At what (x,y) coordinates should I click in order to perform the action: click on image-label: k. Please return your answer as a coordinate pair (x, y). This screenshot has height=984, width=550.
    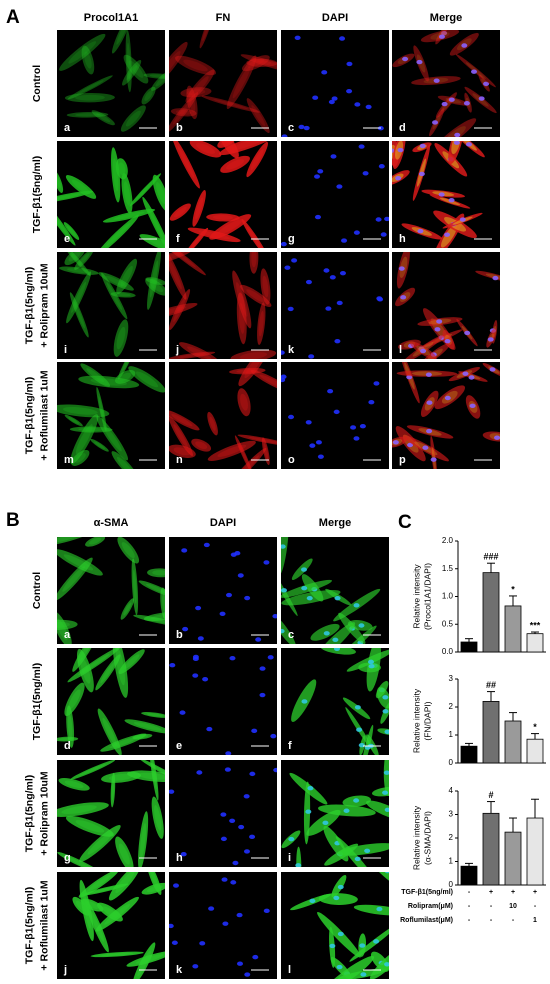
    Looking at the image, I should click on (291, 350).